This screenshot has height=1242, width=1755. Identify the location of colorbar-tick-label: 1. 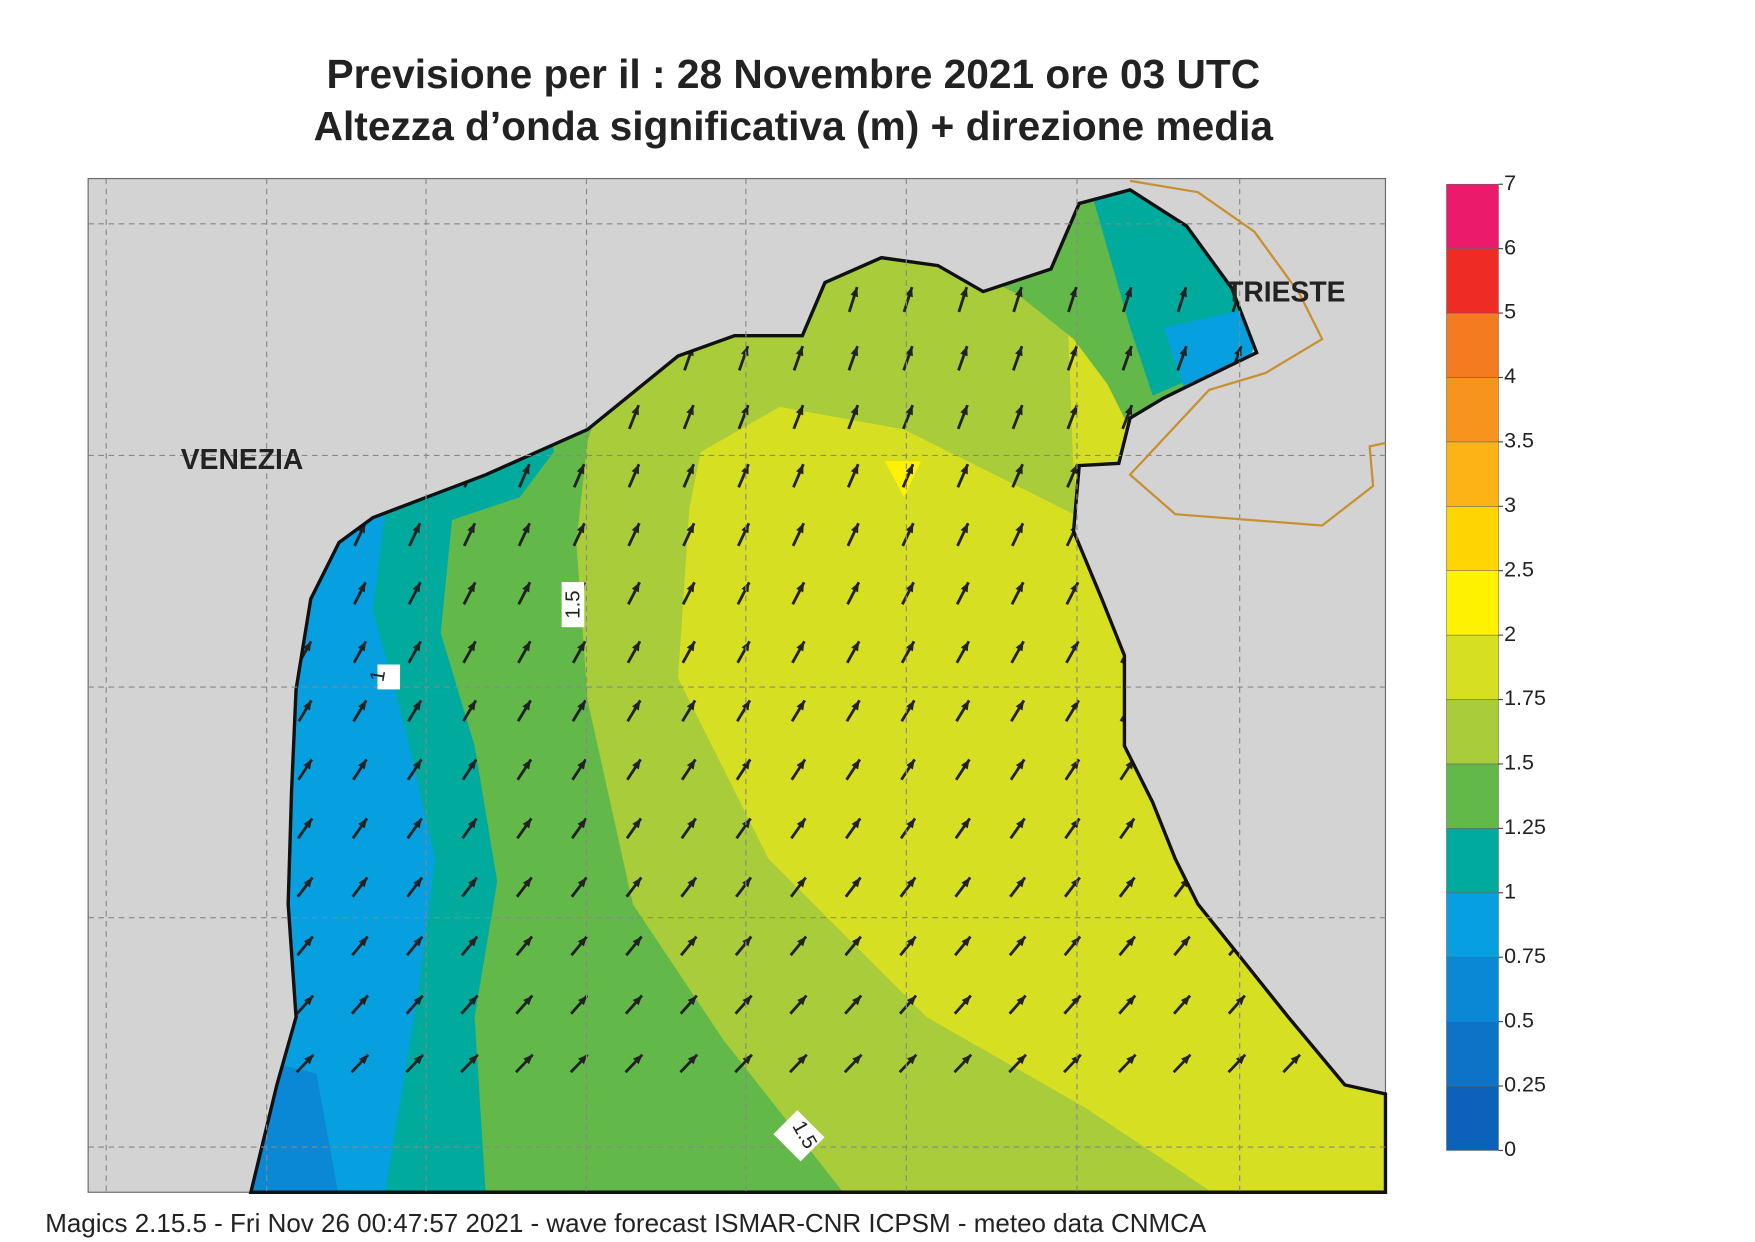
(1510, 891).